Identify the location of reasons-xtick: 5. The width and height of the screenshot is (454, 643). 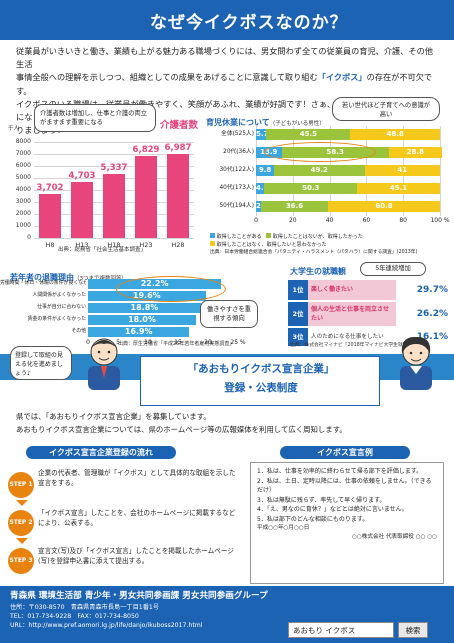
(118, 342).